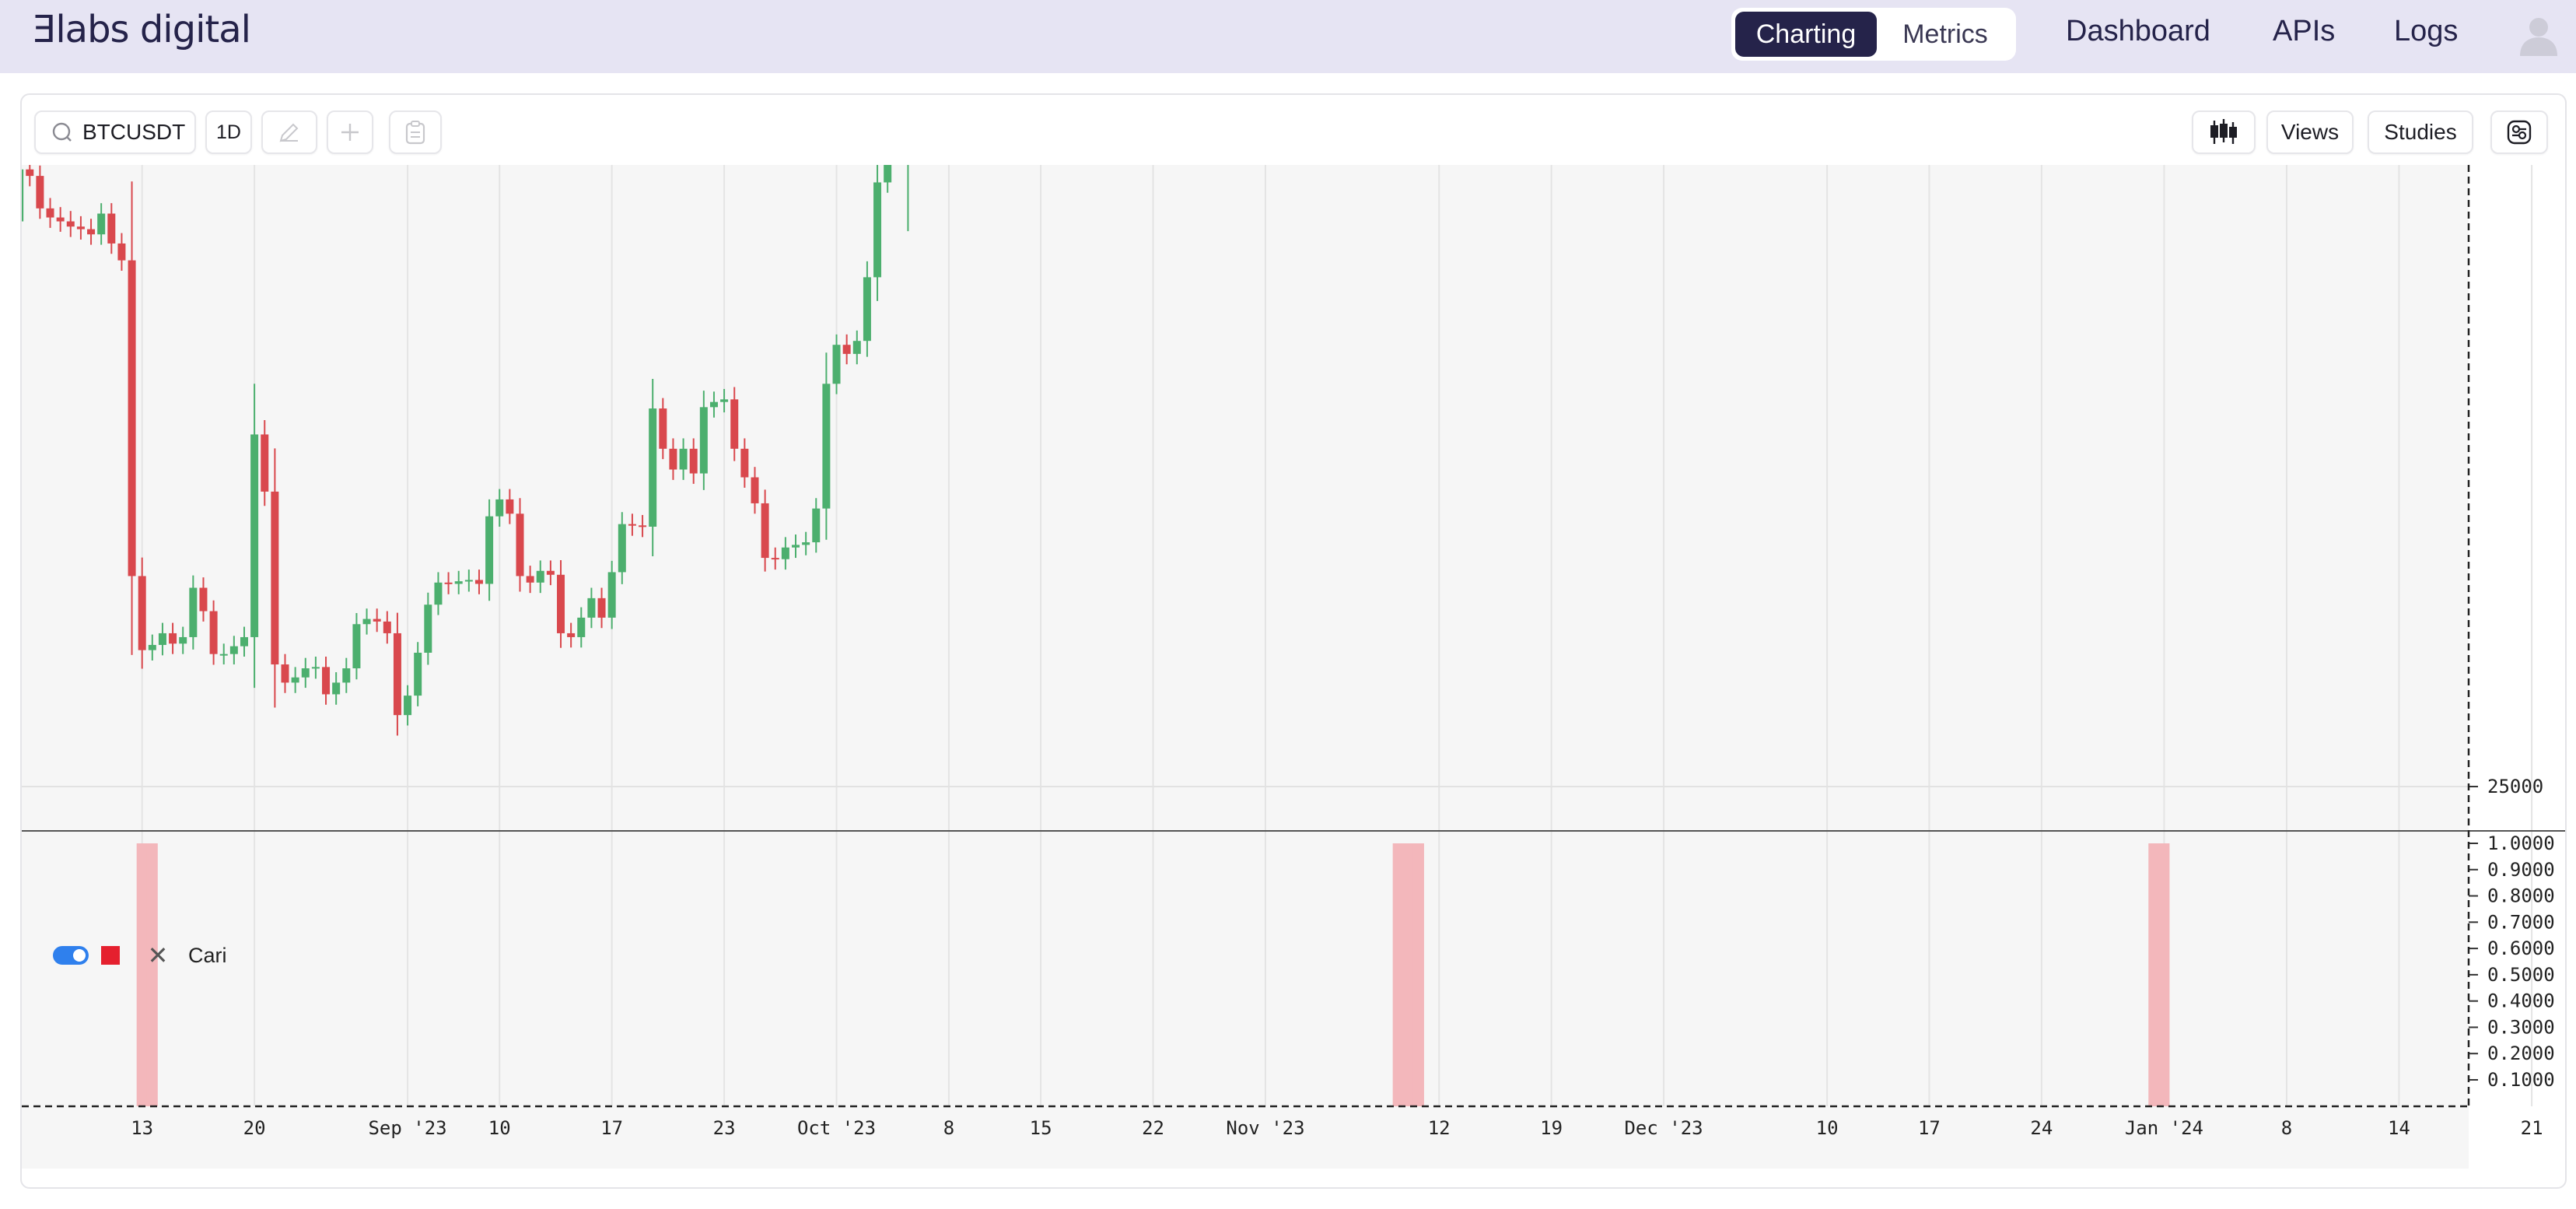 This screenshot has width=2576, height=1209. I want to click on plus-icon, so click(350, 132).